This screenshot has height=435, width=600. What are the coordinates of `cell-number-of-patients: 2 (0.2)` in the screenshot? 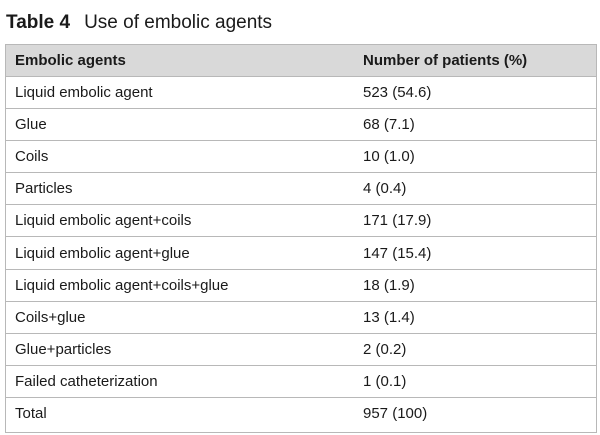 It's located at (385, 349).